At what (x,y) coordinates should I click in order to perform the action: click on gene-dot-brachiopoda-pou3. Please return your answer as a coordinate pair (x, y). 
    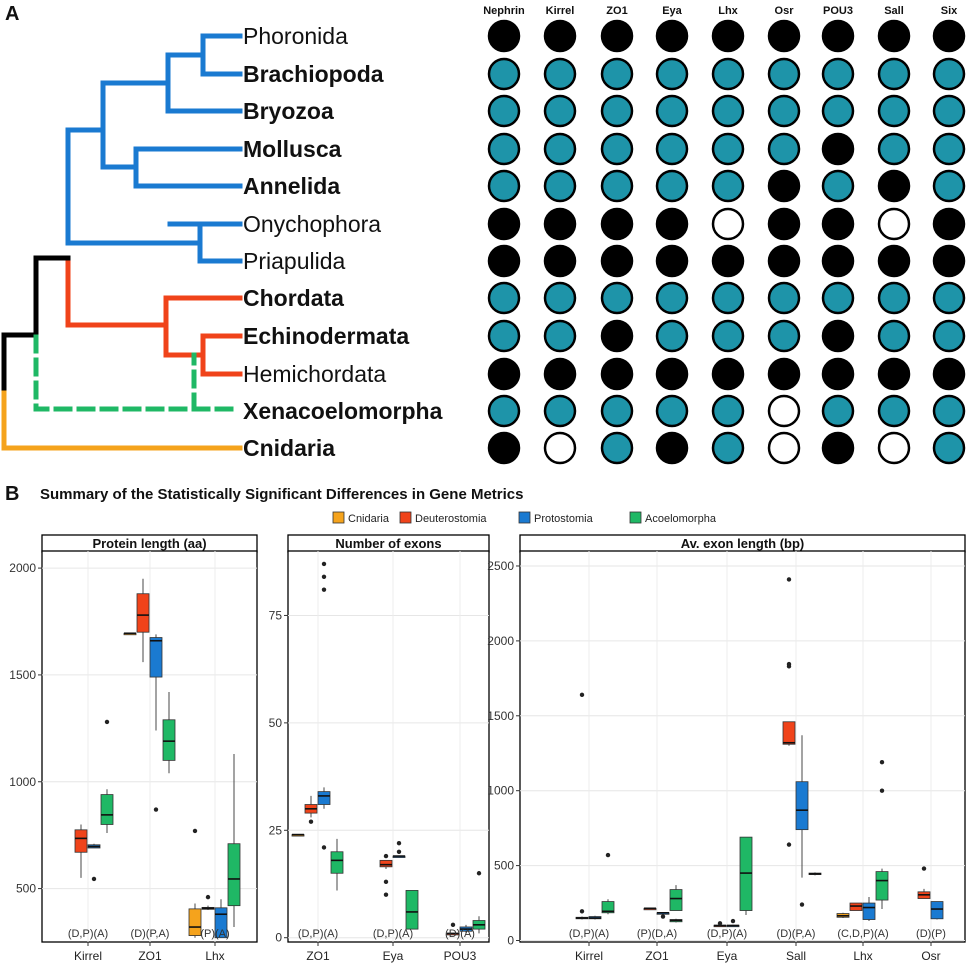
    Looking at the image, I should click on (838, 74).